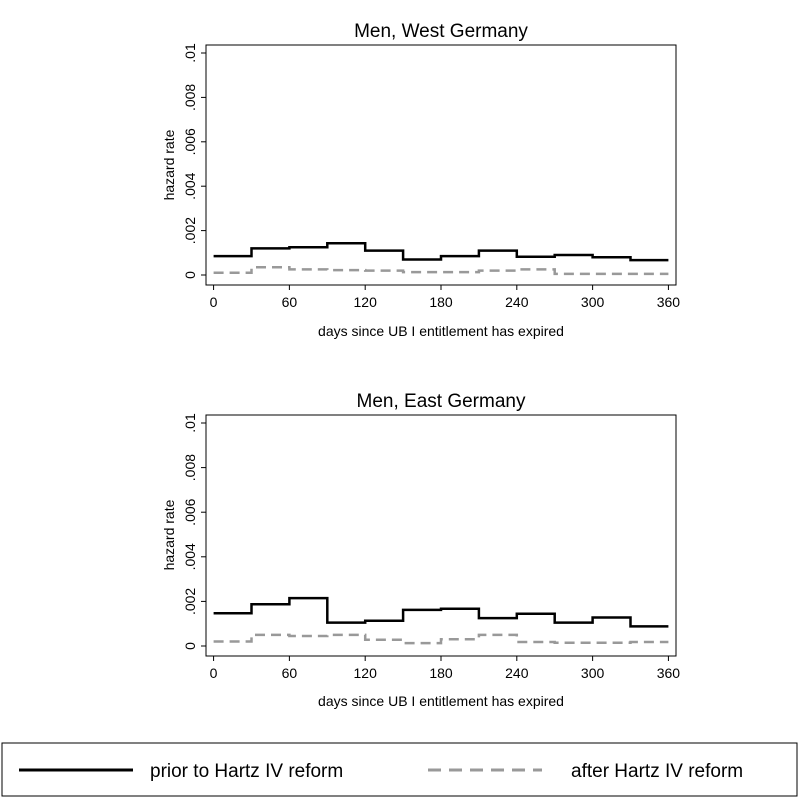 This screenshot has height=803, width=800. I want to click on legend-box, so click(399, 769).